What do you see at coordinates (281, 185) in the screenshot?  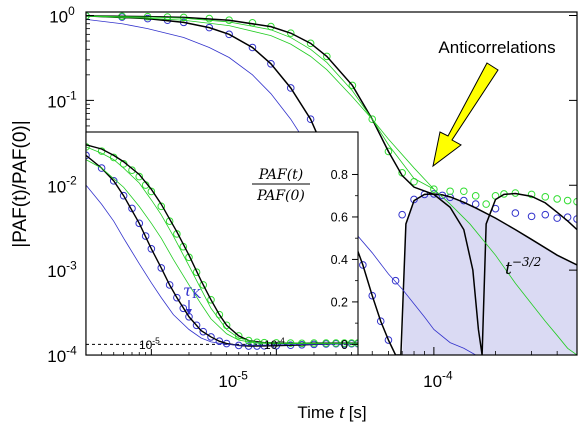 I see `inset-y-label: PAF(t) PAF(0)` at bounding box center [281, 185].